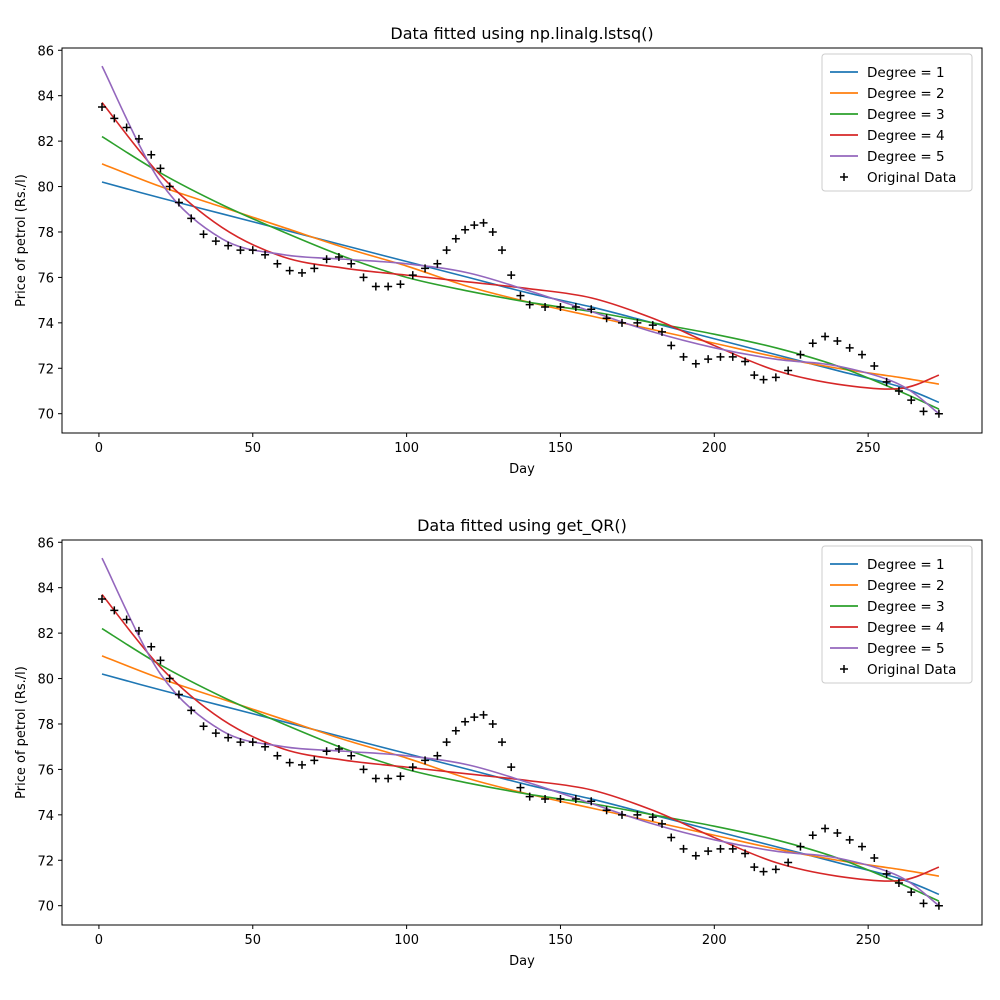 The image size is (1000, 1000). What do you see at coordinates (45, 680) in the screenshot?
I see `y-tick-label: 80` at bounding box center [45, 680].